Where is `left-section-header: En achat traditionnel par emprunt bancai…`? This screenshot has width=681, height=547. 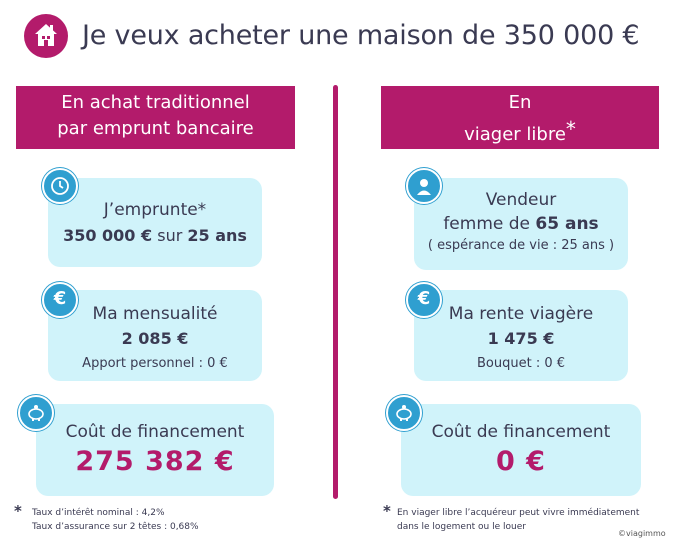
left-section-header: En achat traditionnel par emprunt bancai… is located at coordinates (155, 117).